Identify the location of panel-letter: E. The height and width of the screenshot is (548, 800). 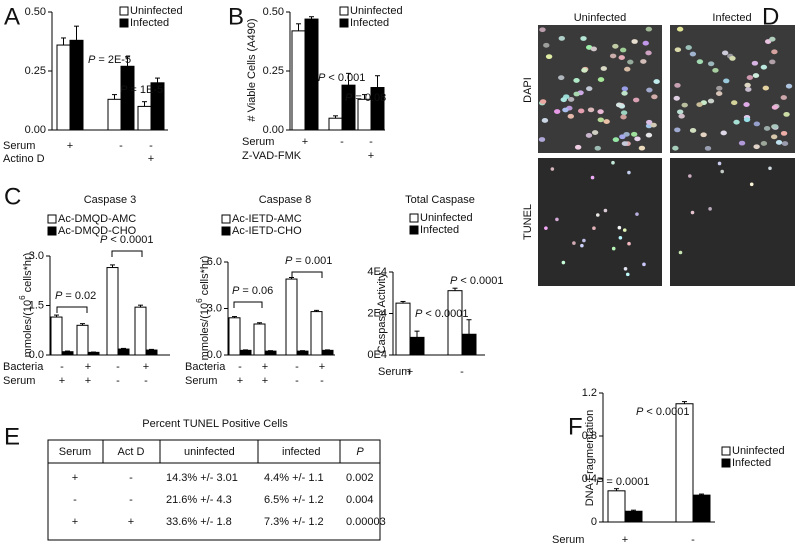
(12, 436).